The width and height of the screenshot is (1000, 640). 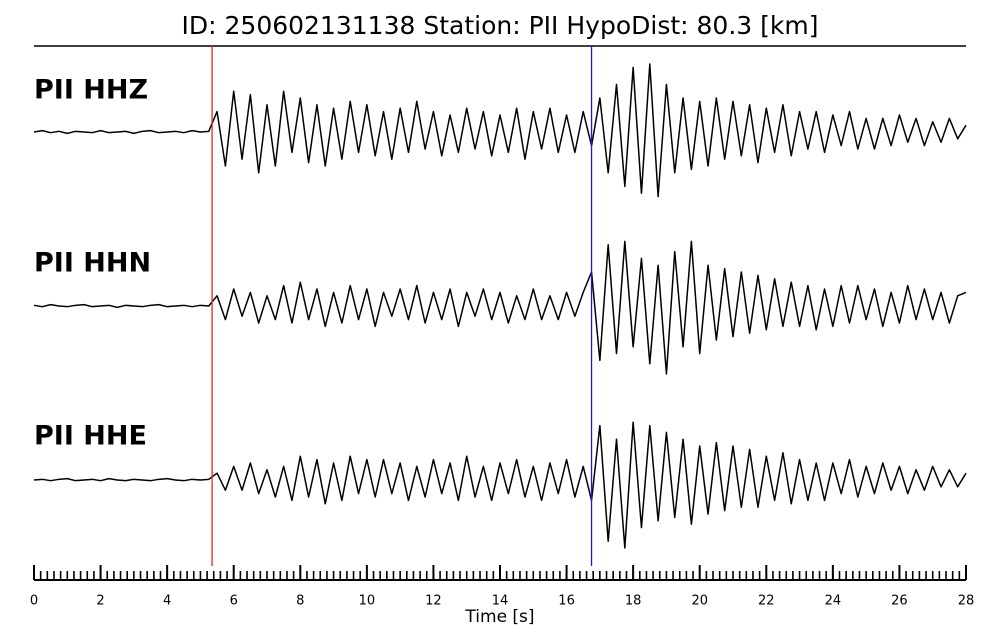 I want to click on x-tick-label: 0, so click(x=34, y=601).